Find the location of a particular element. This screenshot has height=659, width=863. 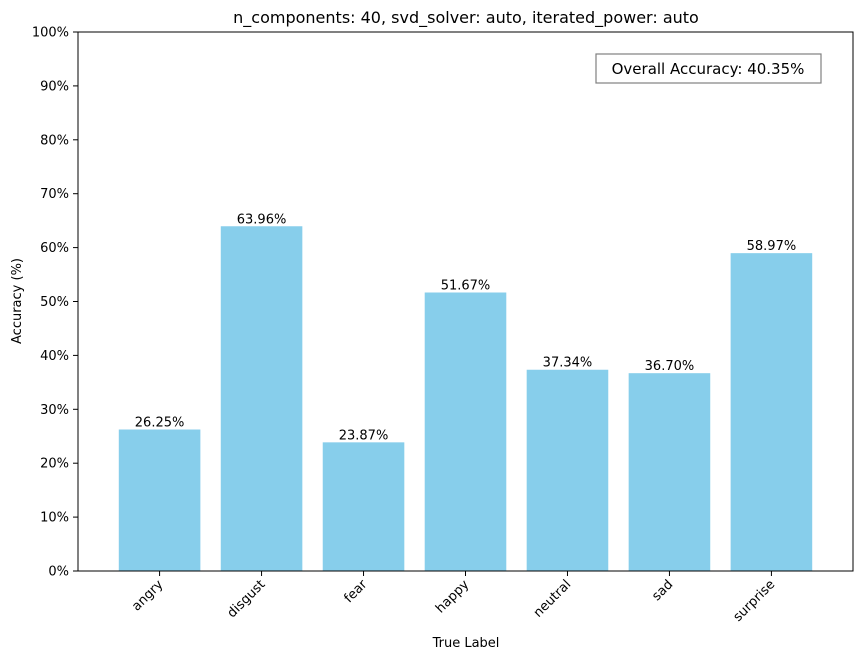

bar-angry is located at coordinates (159, 500).